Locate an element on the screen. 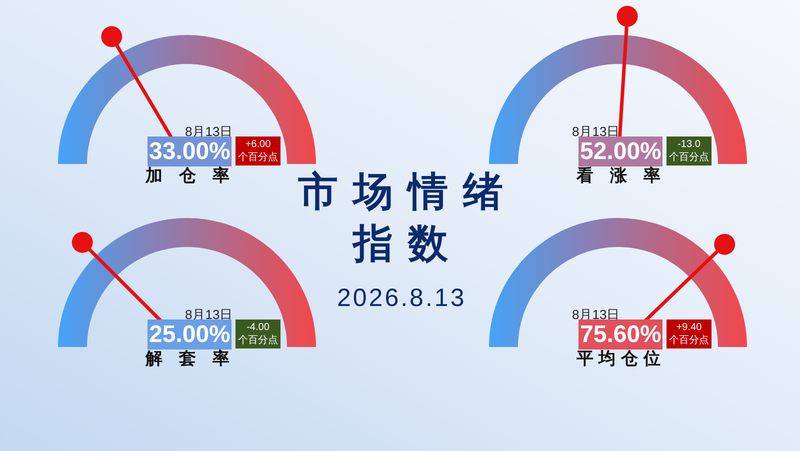 This screenshot has height=451, width=800. data-label: -4.00 is located at coordinates (258, 327).